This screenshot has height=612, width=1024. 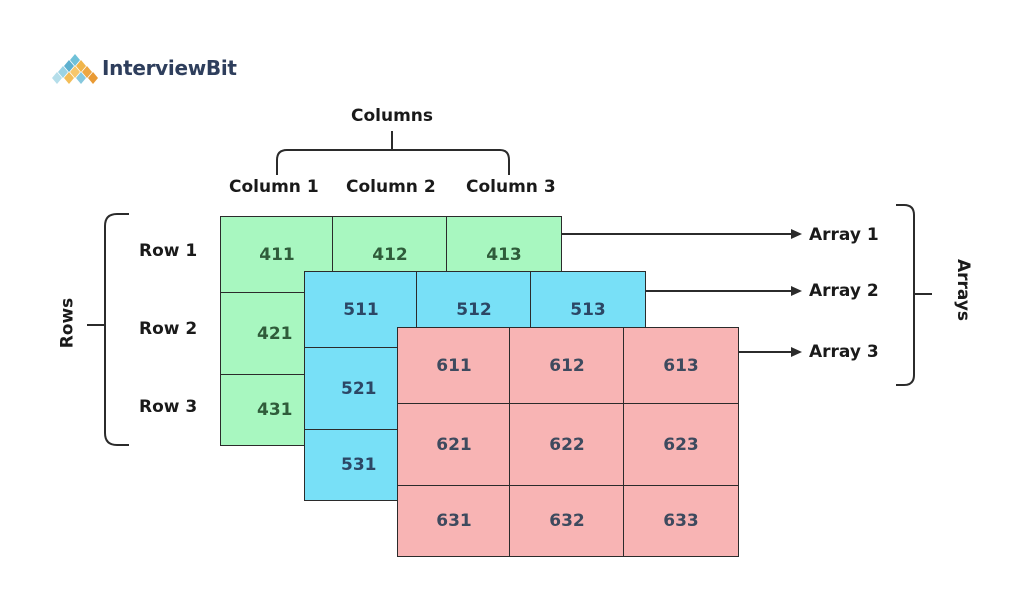 What do you see at coordinates (511, 187) in the screenshot?
I see `column-label-3: Column 3` at bounding box center [511, 187].